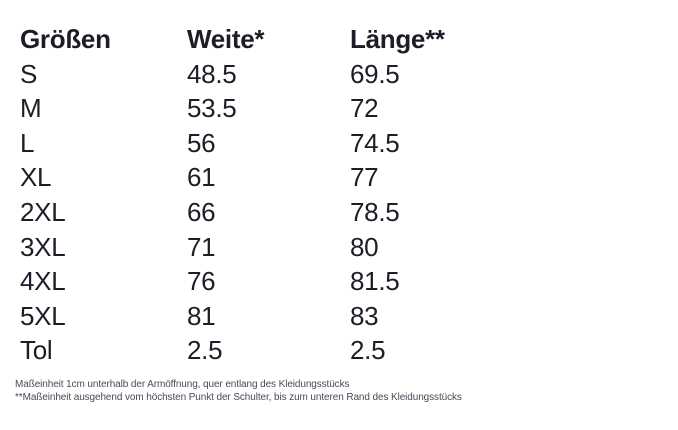  I want to click on table-row: 4XL 76 81.5, so click(285, 281).